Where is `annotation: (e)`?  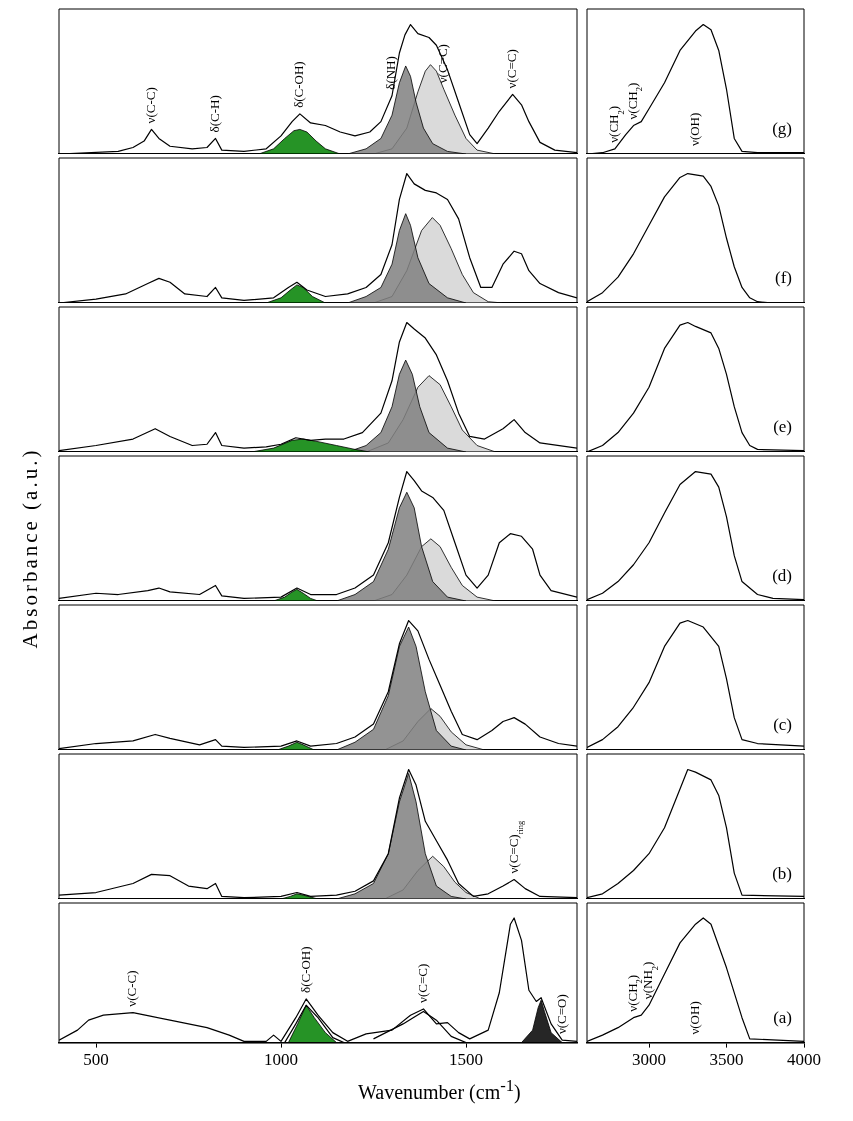 annotation: (e) is located at coordinates (783, 427).